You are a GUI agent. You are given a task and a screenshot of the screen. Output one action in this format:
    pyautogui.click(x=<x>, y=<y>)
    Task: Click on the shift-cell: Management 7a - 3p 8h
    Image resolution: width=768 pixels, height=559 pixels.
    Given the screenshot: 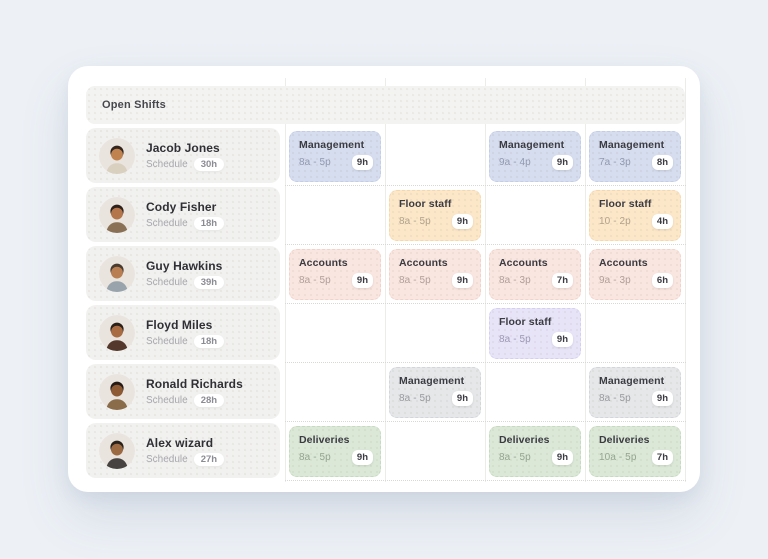 What is the action you would take?
    pyautogui.click(x=635, y=156)
    